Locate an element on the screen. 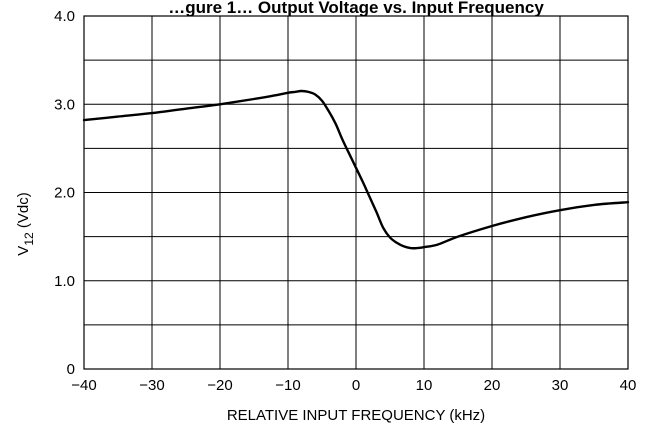 The height and width of the screenshot is (433, 647). x-tick-label: 40 is located at coordinates (628, 385).